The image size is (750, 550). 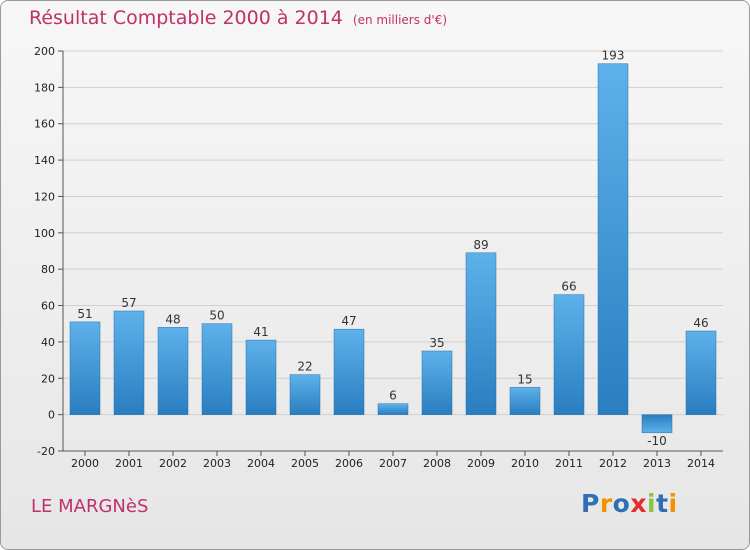 What do you see at coordinates (662, 503) in the screenshot?
I see `logo-letter: t` at bounding box center [662, 503].